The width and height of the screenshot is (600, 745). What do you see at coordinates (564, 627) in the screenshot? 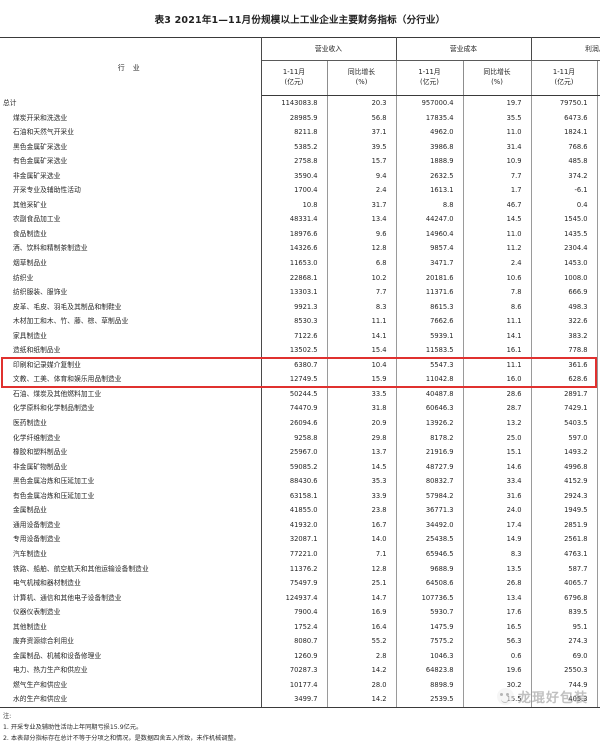
I see `cell-profit: 95.1` at bounding box center [564, 627].